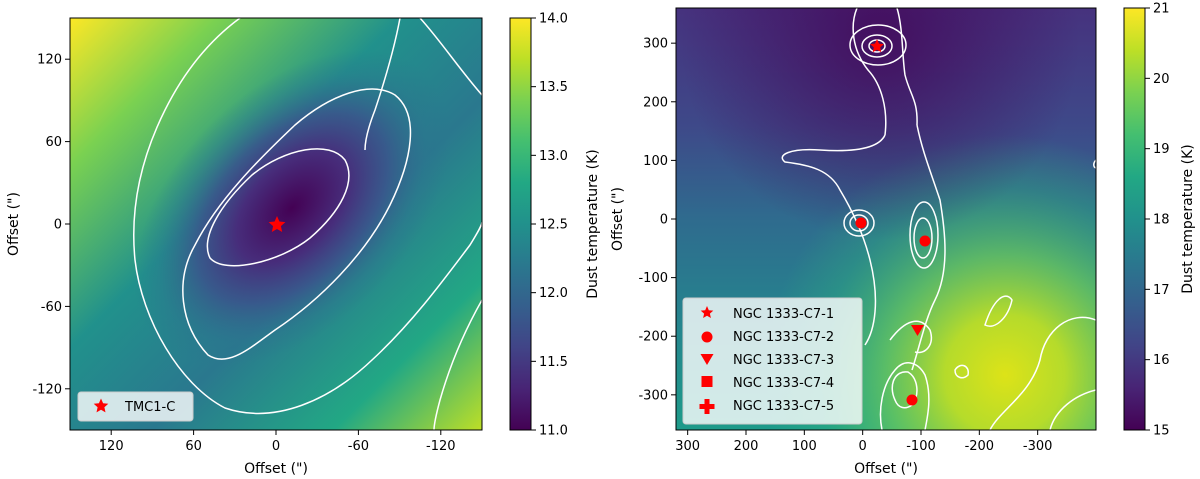 The width and height of the screenshot is (1200, 479). Describe the element at coordinates (886, 469) in the screenshot. I see `right-x-label: Offset (")` at that location.